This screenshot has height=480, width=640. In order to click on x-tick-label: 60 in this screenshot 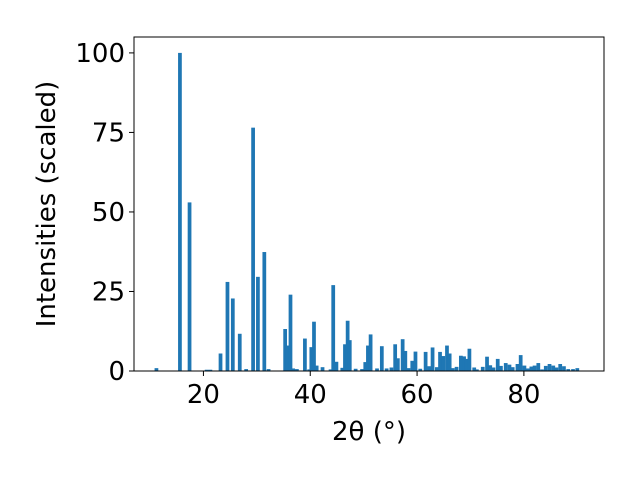, I will do `click(417, 395)`.